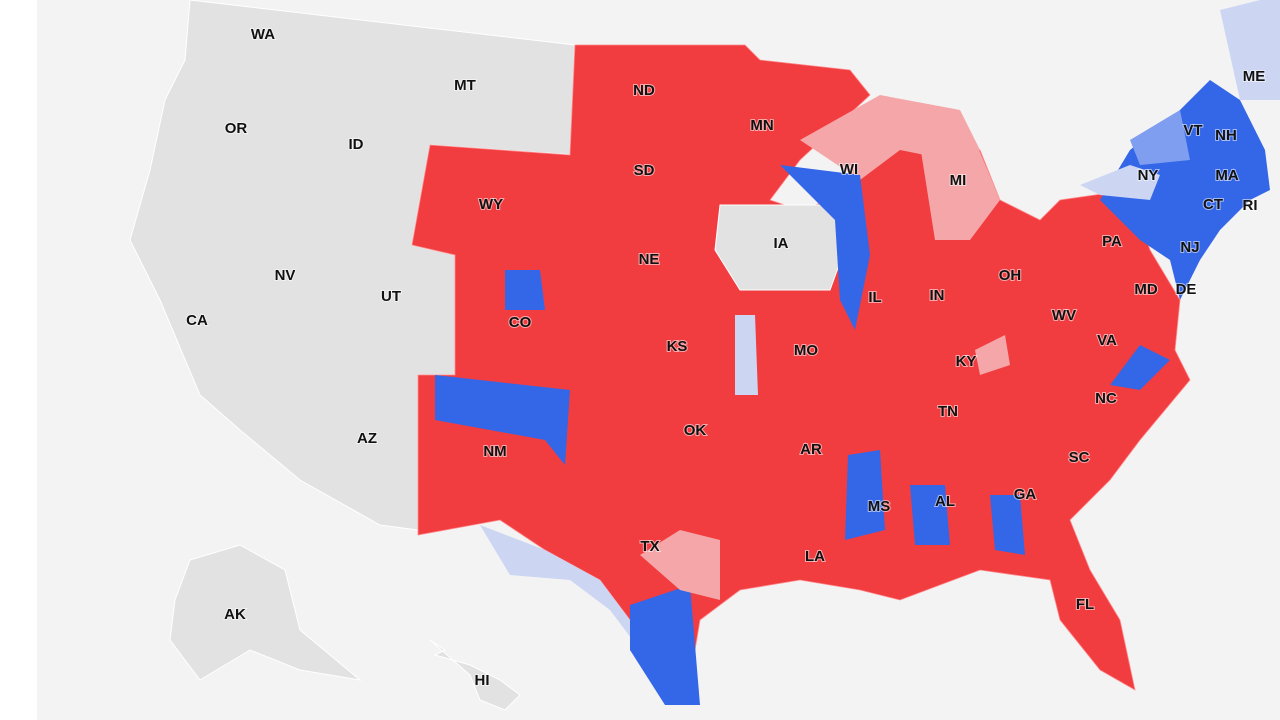 The width and height of the screenshot is (1280, 720). I want to click on state-label: ME, so click(1254, 76).